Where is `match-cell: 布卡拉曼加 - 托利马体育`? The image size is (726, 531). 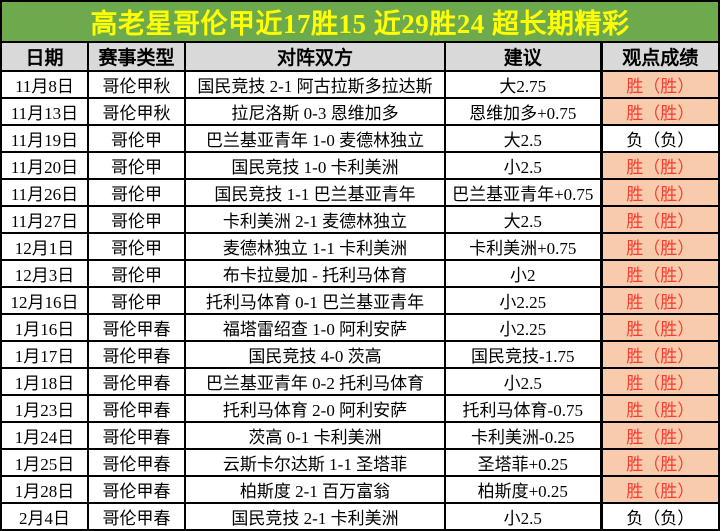 match-cell: 布卡拉曼加 - 托利马体育 is located at coordinates (315, 273).